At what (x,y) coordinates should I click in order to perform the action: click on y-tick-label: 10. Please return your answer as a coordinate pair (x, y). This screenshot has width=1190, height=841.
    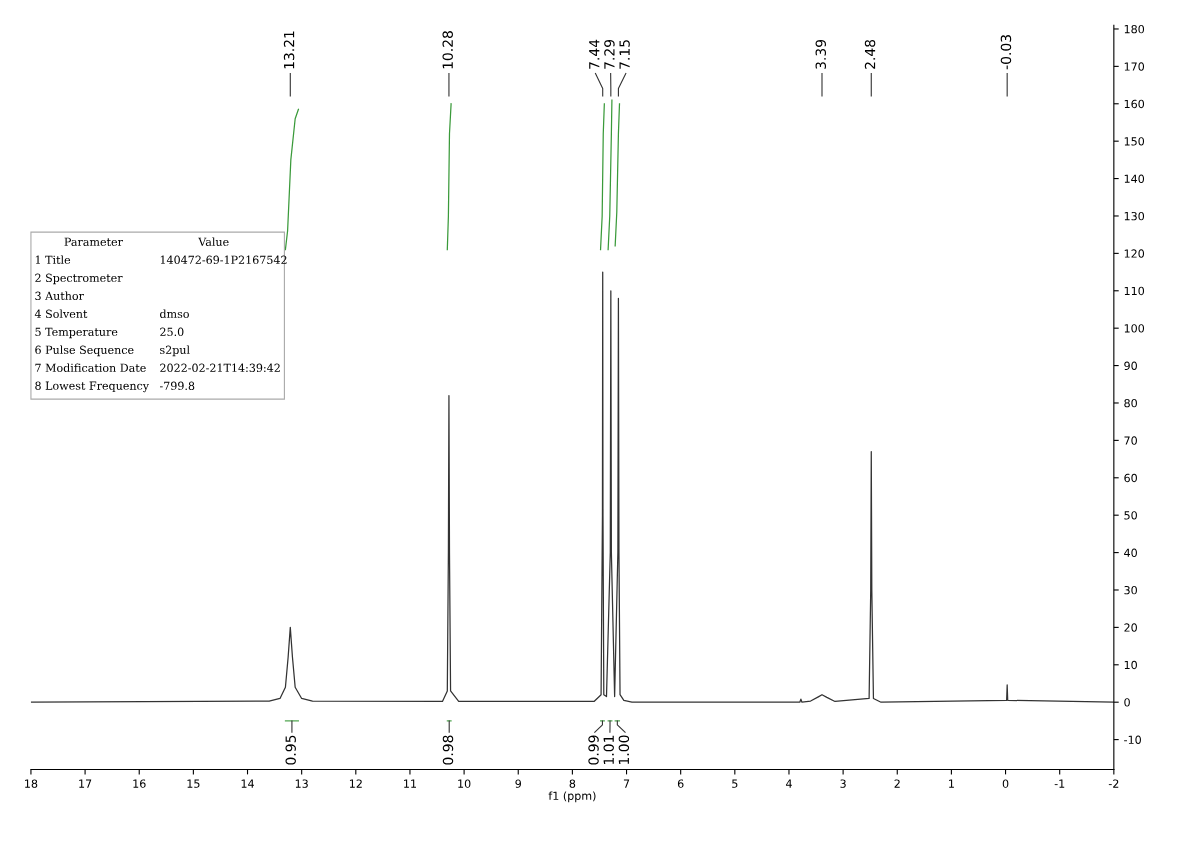
    Looking at the image, I should click on (1130, 665).